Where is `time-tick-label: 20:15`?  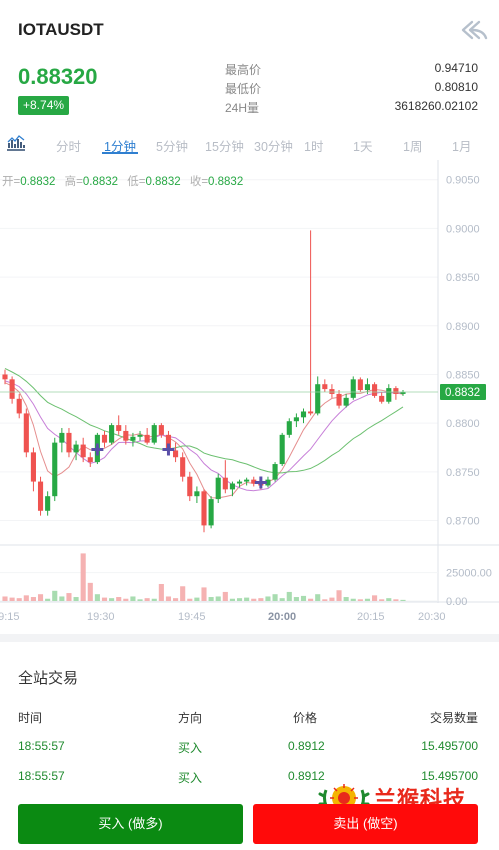 time-tick-label: 20:15 is located at coordinates (371, 617).